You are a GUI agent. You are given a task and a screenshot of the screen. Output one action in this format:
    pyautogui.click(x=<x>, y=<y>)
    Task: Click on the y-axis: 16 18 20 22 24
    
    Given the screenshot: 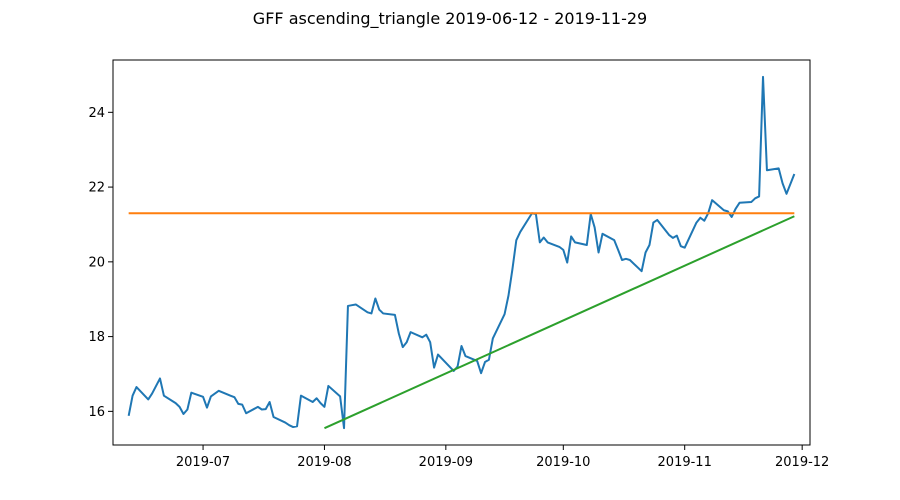 What is the action you would take?
    pyautogui.click(x=100, y=263)
    